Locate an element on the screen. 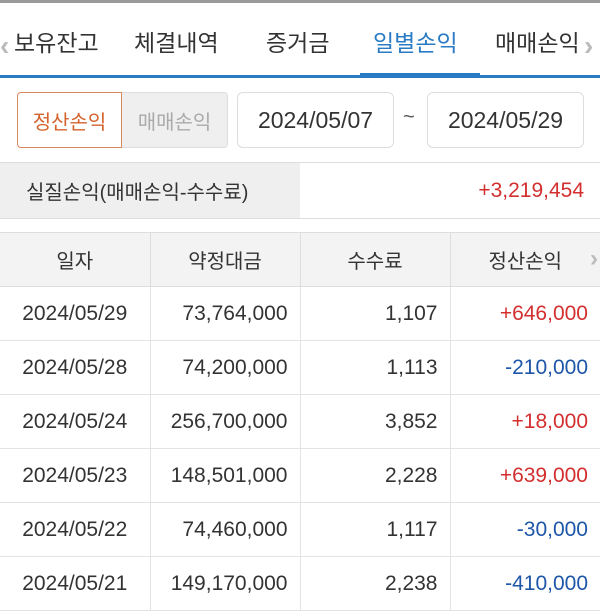  tab-margin: 증거금 is located at coordinates (298, 43).